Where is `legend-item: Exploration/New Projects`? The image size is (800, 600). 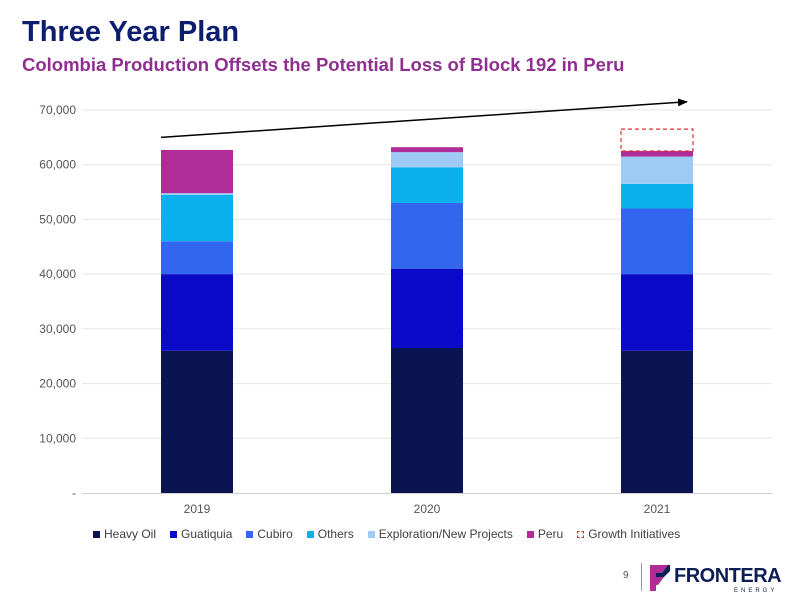 legend-item: Exploration/New Projects is located at coordinates (440, 534).